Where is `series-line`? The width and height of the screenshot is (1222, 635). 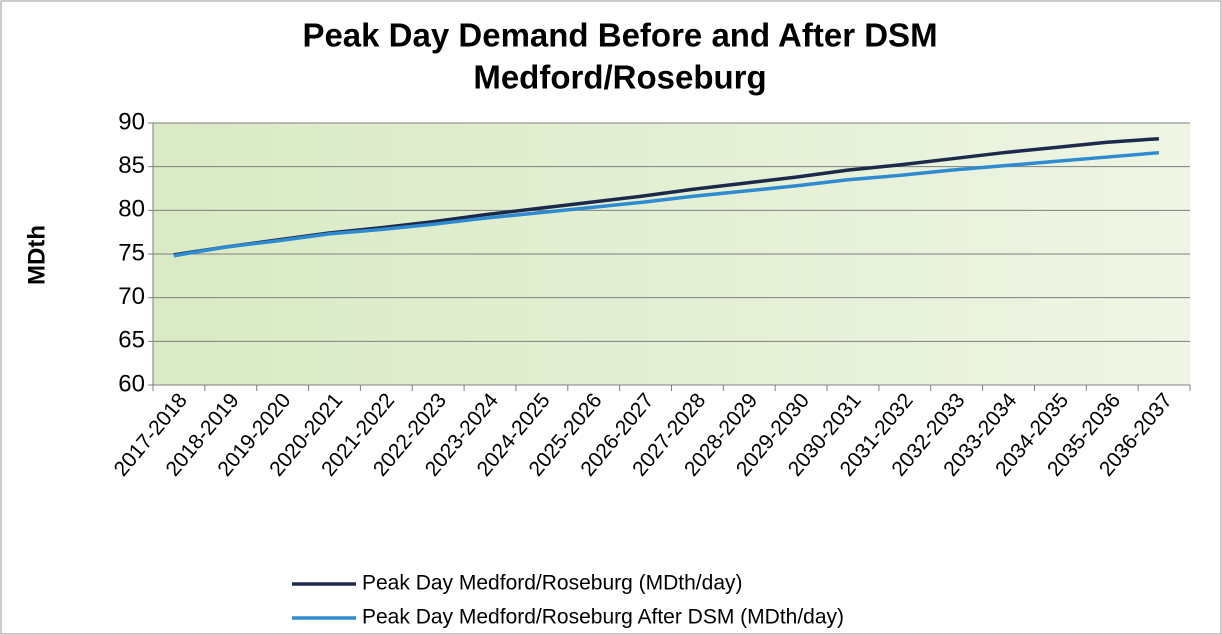 series-line is located at coordinates (666, 204).